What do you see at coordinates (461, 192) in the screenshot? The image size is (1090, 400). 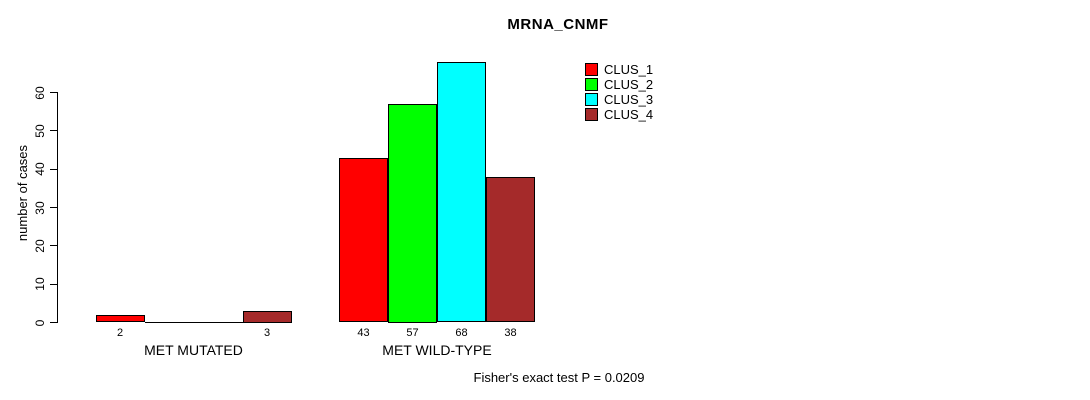 I see `bar-clus-3-met-wild-type` at bounding box center [461, 192].